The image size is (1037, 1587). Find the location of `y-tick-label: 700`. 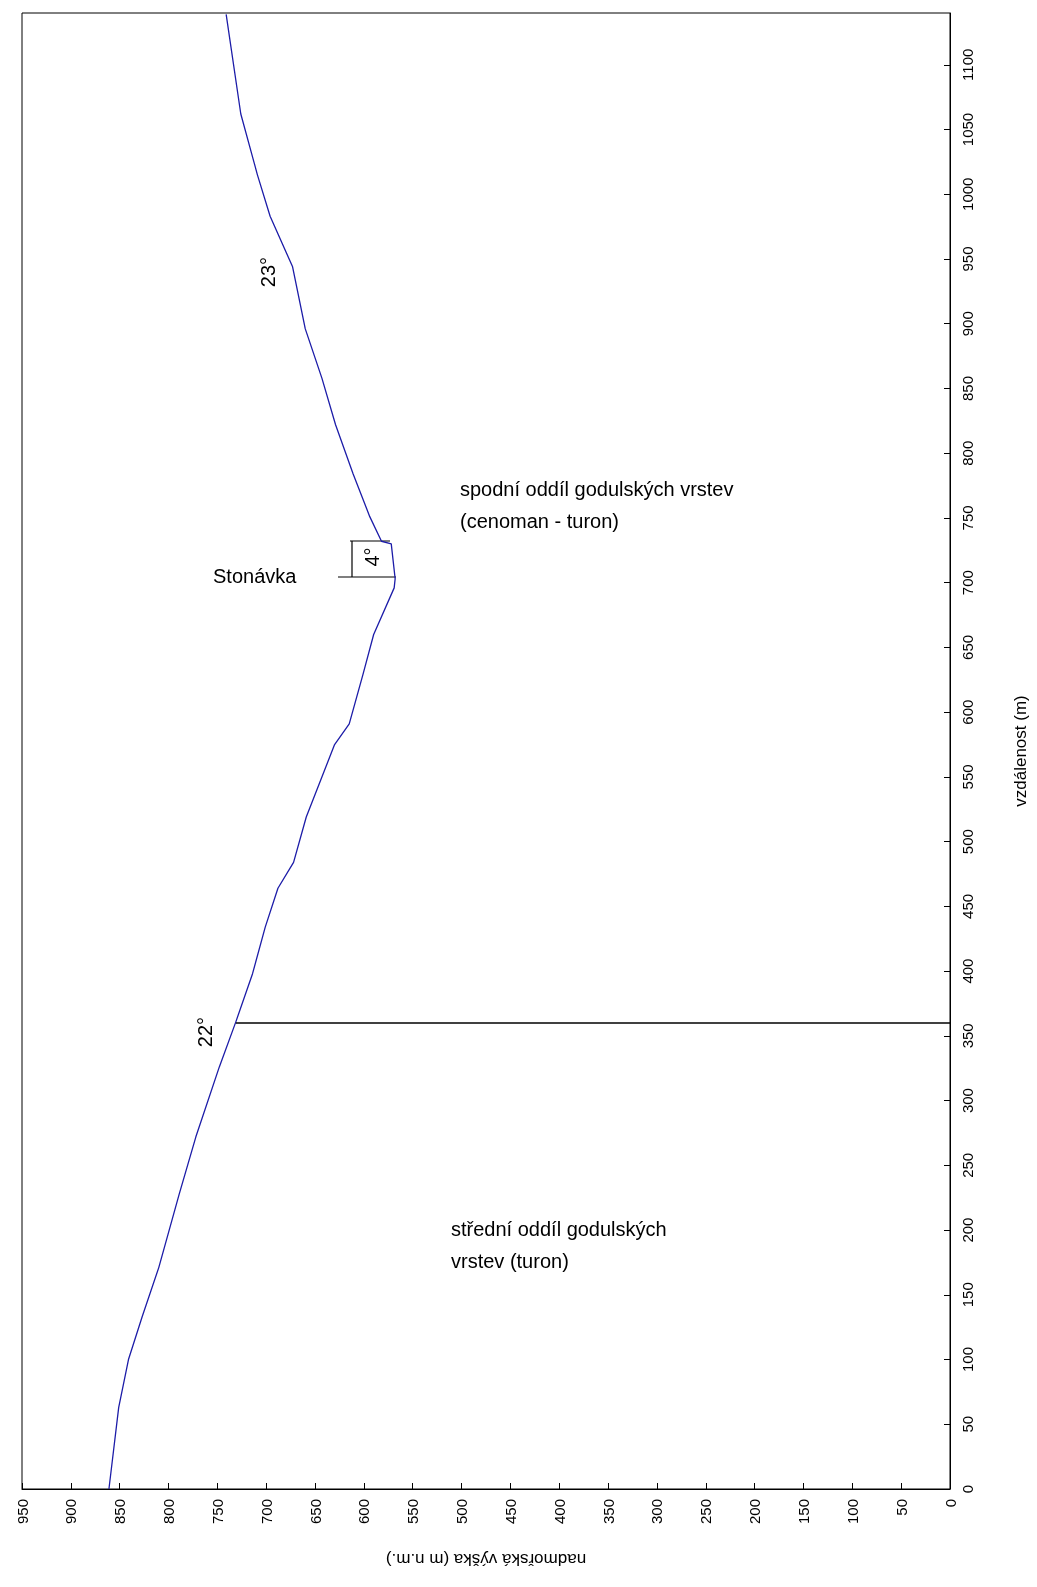

y-tick-label: 700 is located at coordinates (967, 583).